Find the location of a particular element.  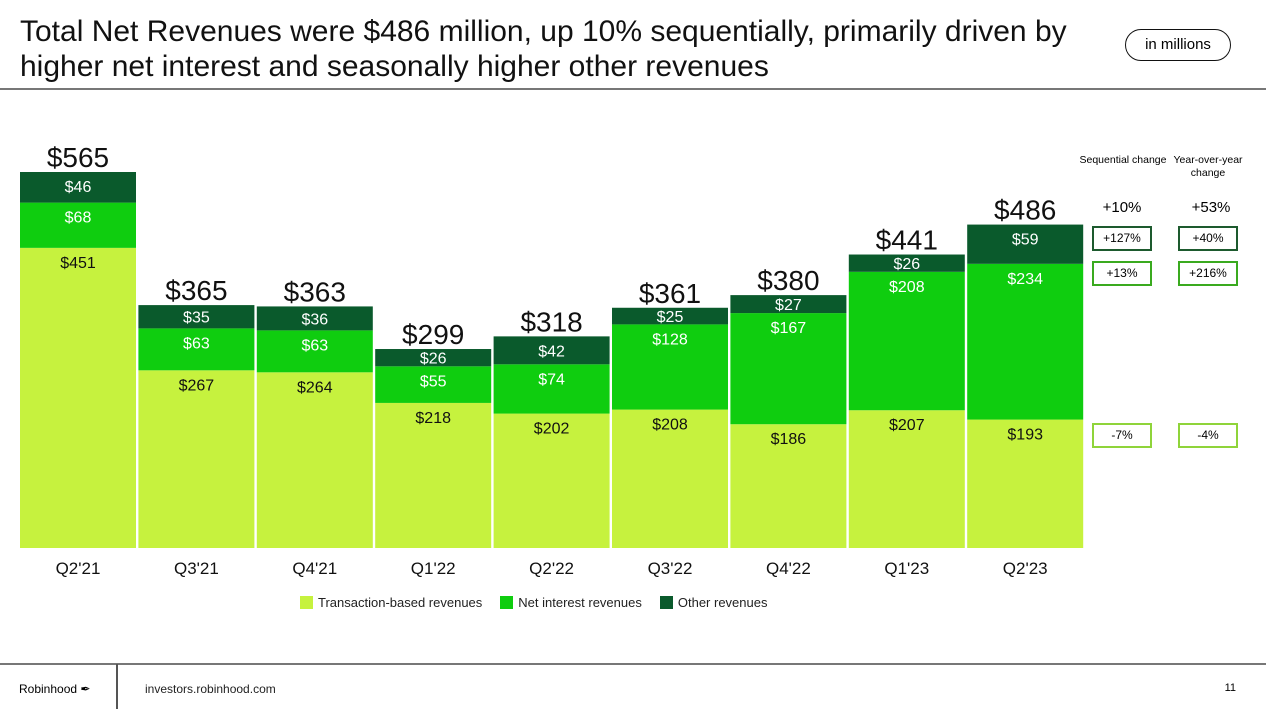

total-label: $318 is located at coordinates (551, 321).